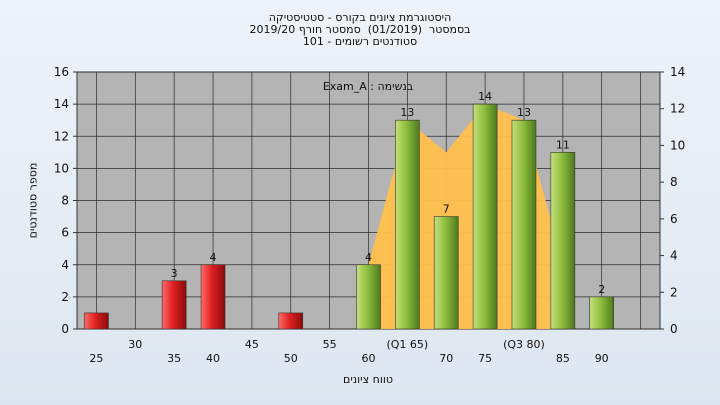 The width and height of the screenshot is (720, 405). What do you see at coordinates (174, 273) in the screenshot?
I see `bar-value-label: 3` at bounding box center [174, 273].